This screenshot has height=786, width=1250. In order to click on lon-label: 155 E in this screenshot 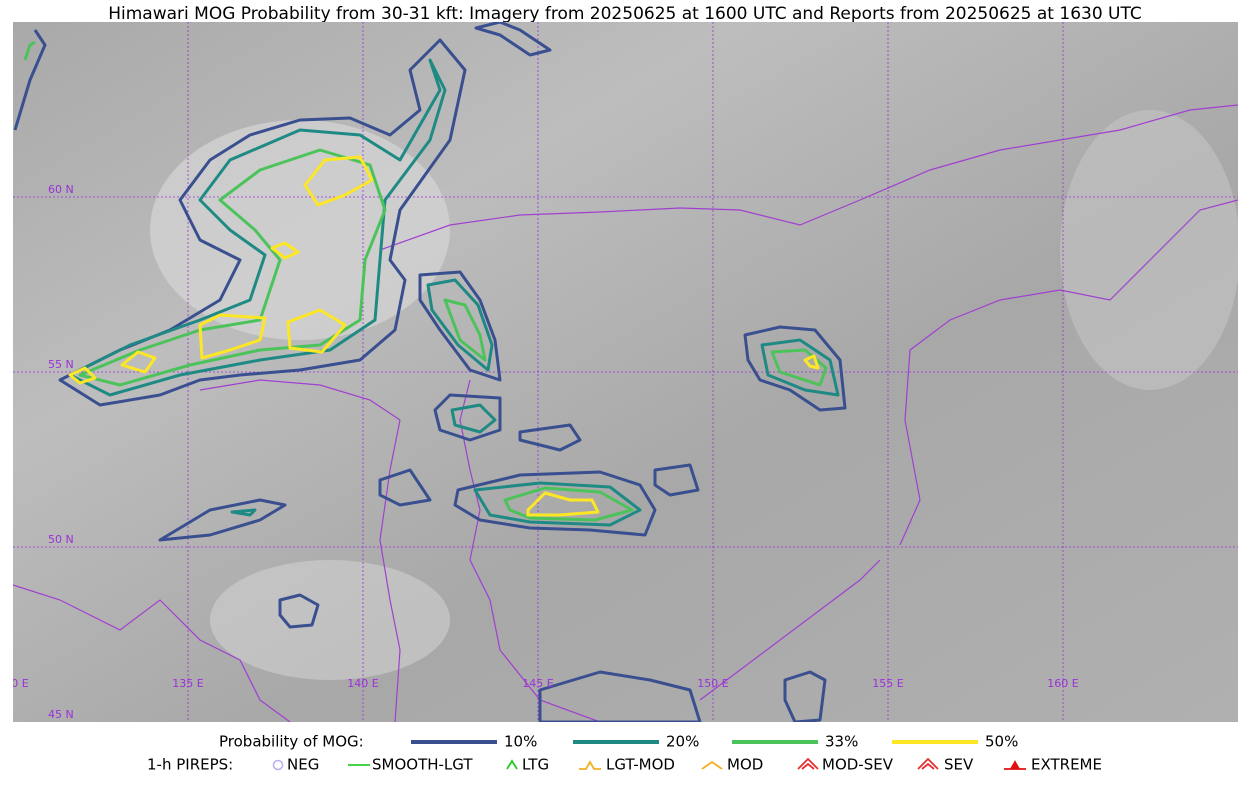, I will do `click(887, 683)`.